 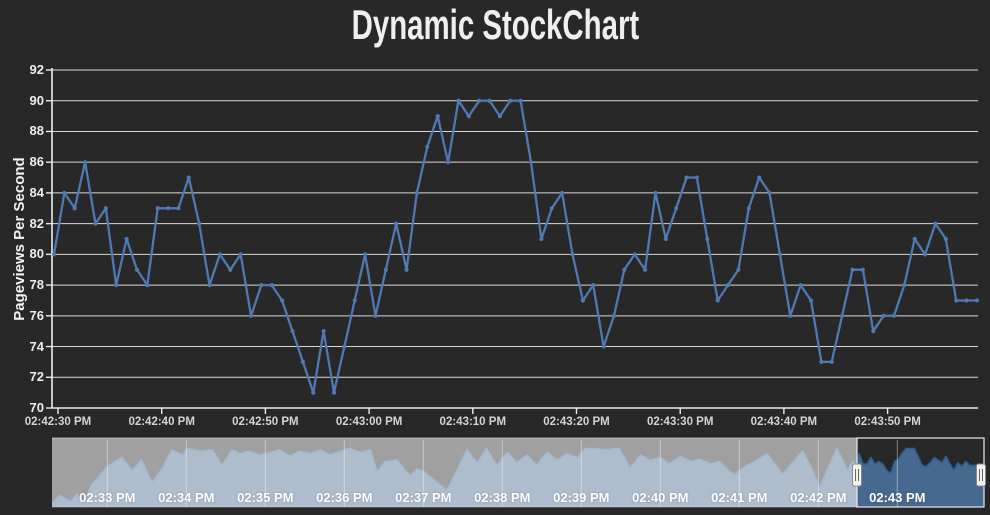 What do you see at coordinates (36, 377) in the screenshot?
I see `y-axis-label: 72` at bounding box center [36, 377].